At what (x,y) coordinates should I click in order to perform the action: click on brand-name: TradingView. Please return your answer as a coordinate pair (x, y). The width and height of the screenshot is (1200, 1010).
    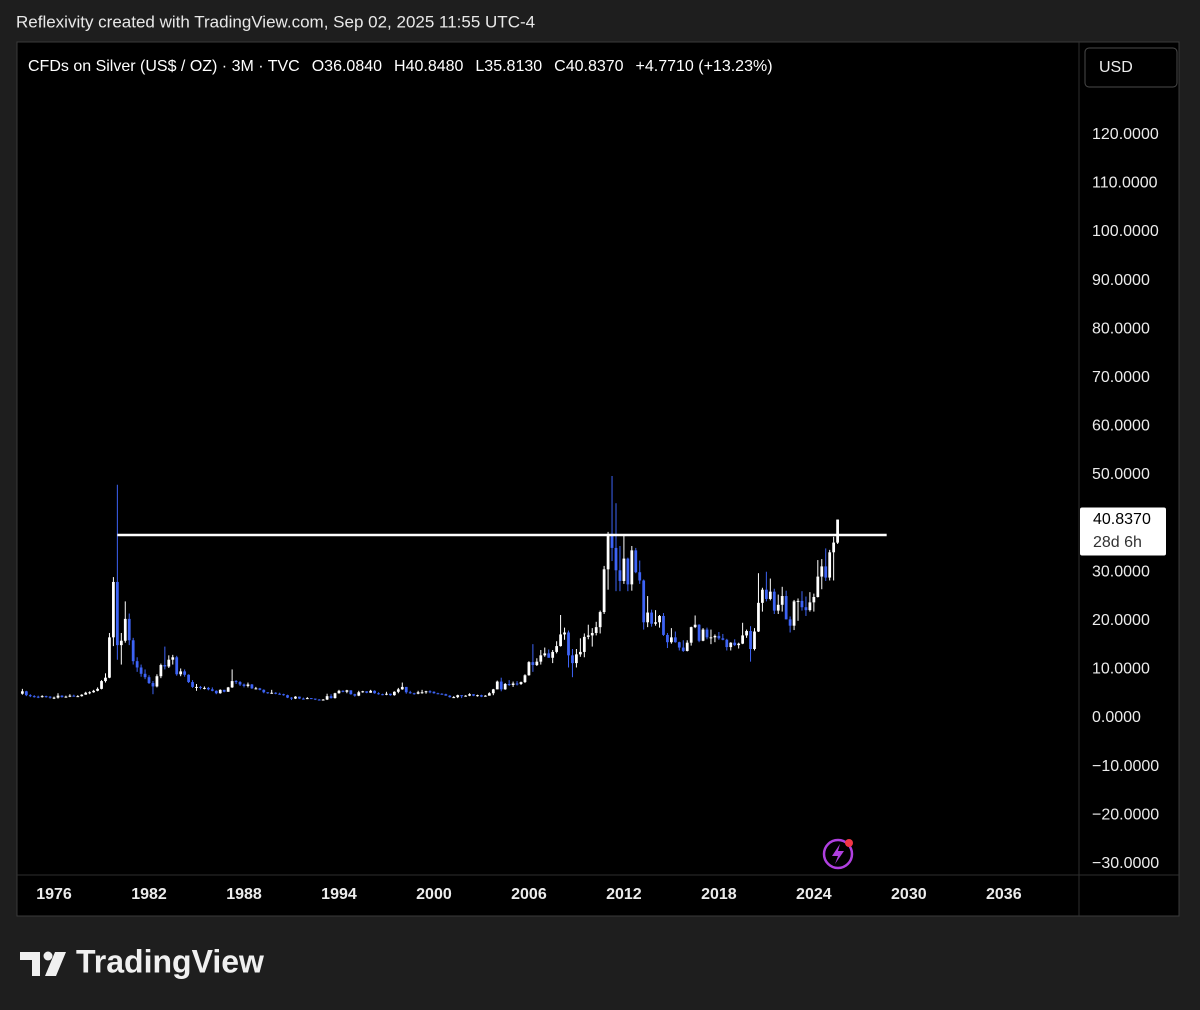
    Looking at the image, I should click on (170, 961).